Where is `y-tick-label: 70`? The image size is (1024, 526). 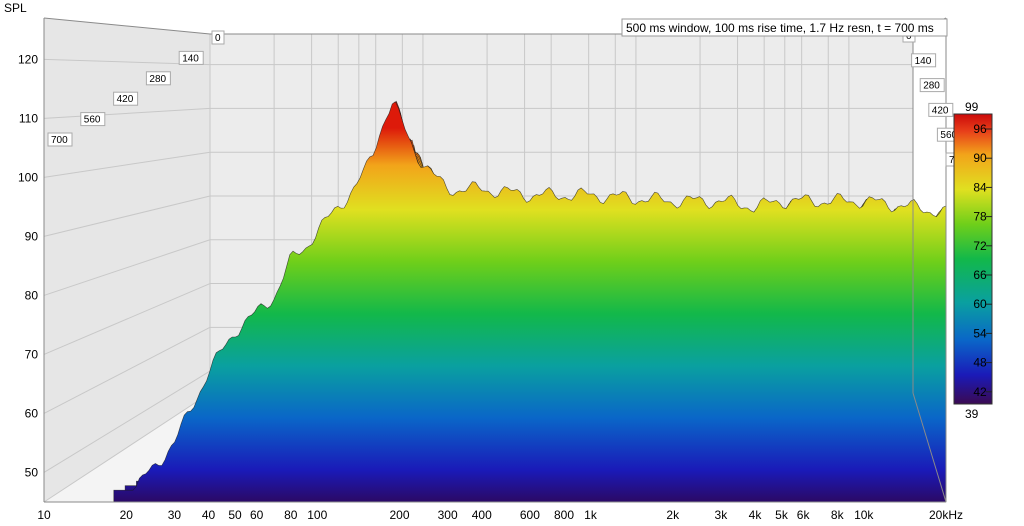 y-tick-label: 70 is located at coordinates (32, 354).